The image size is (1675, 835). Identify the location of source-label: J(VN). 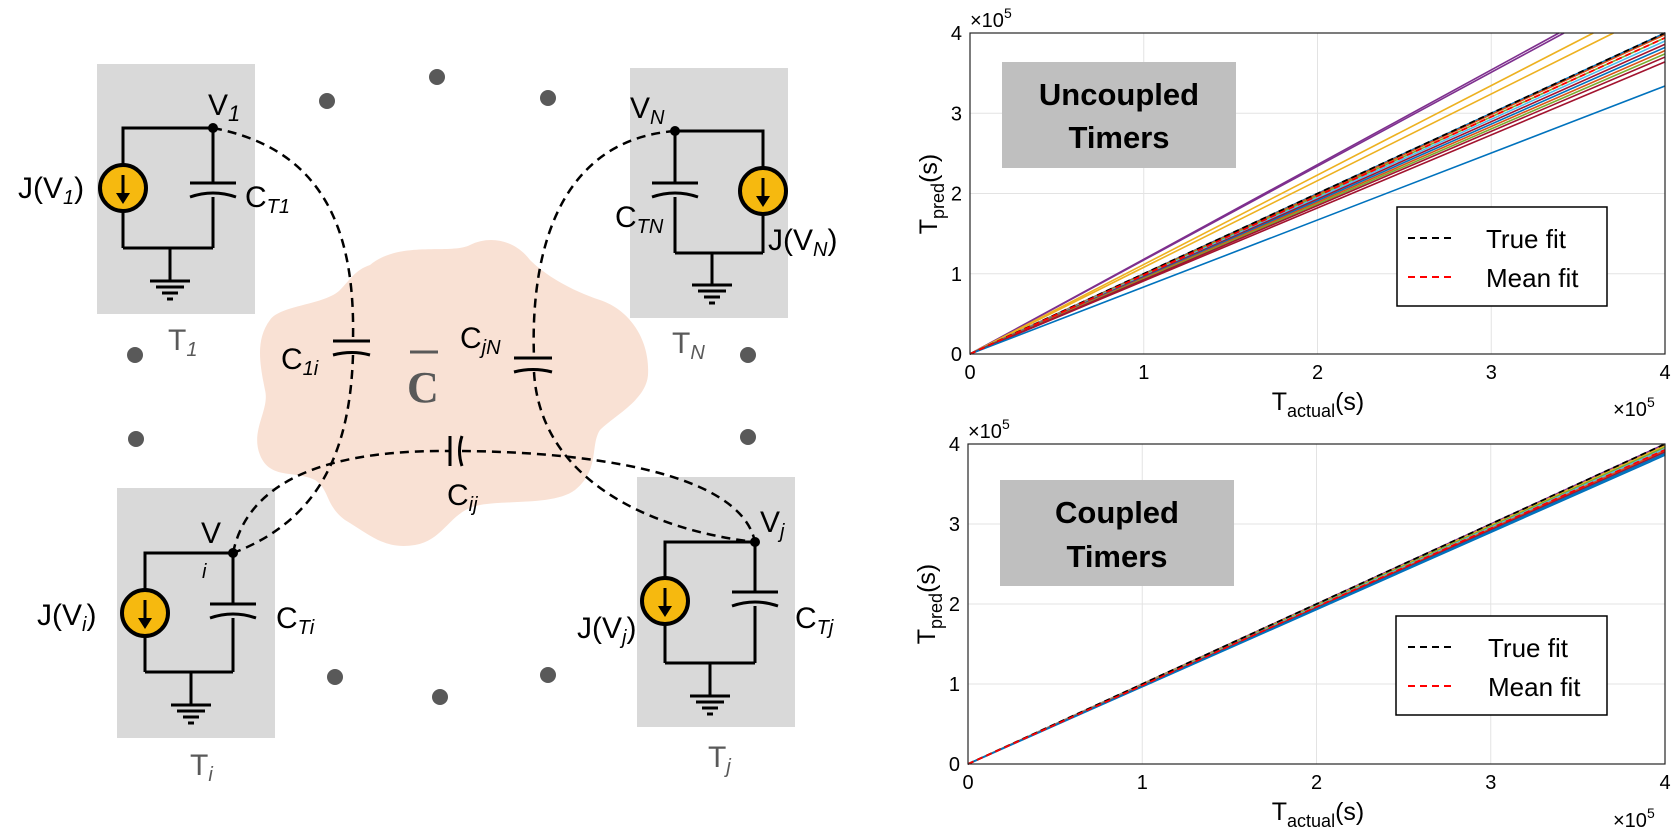
(802, 242).